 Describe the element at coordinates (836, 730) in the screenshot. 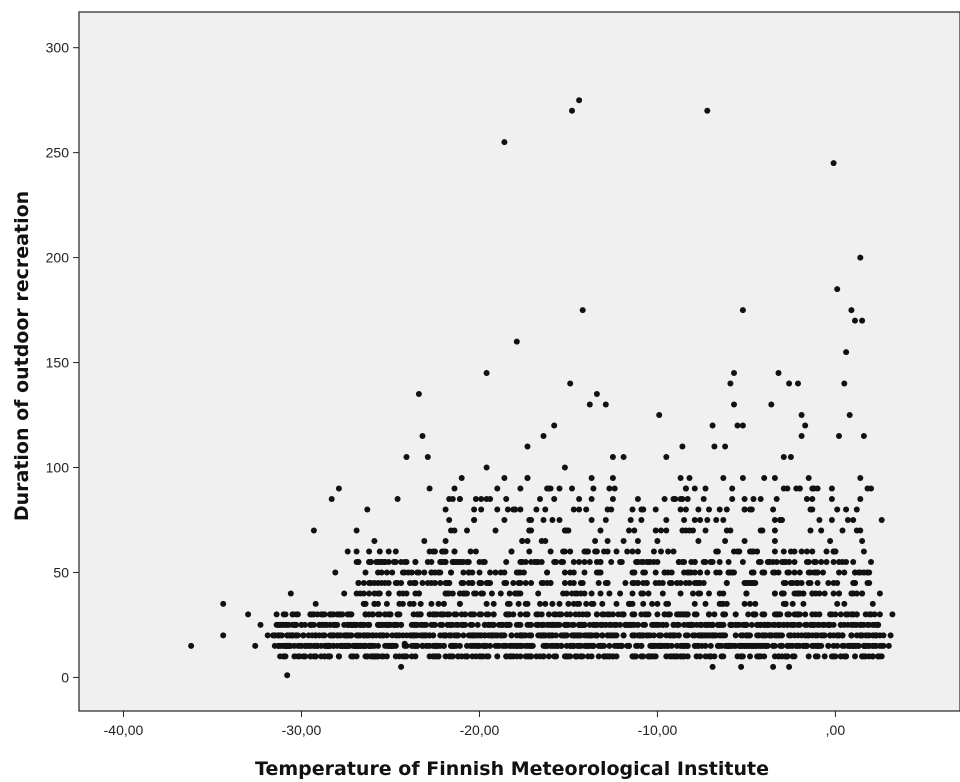

I see `x-tick-label: ,00` at that location.